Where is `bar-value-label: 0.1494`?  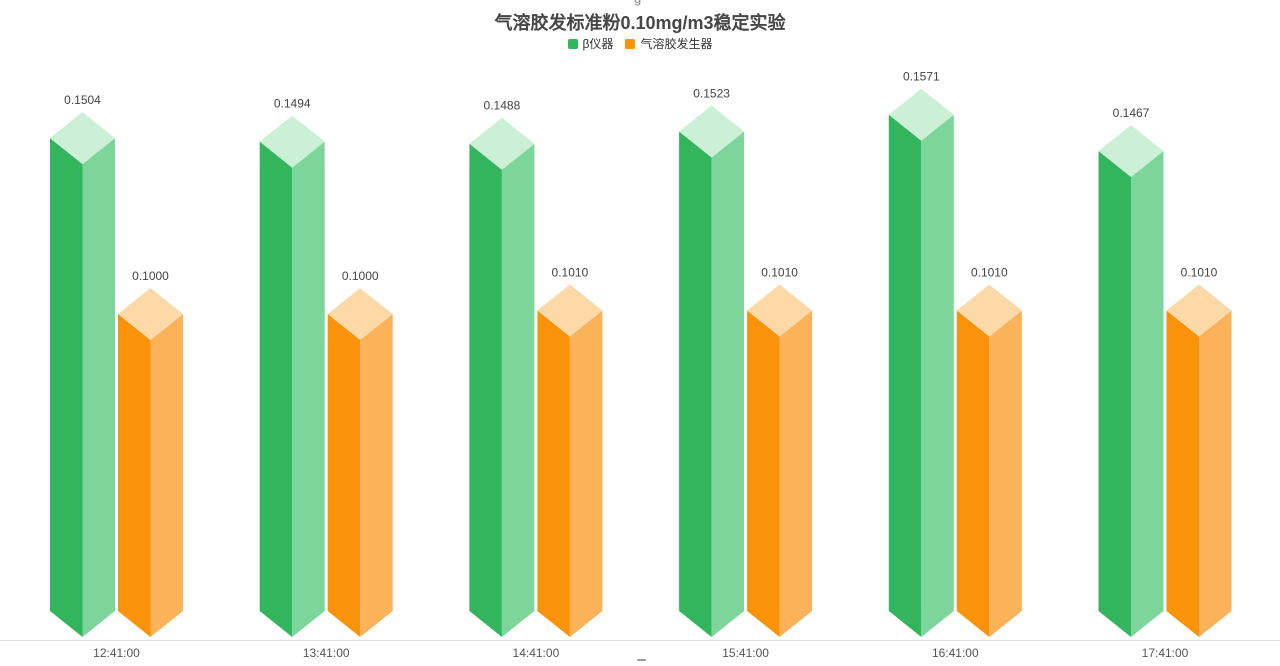 bar-value-label: 0.1494 is located at coordinates (292, 104).